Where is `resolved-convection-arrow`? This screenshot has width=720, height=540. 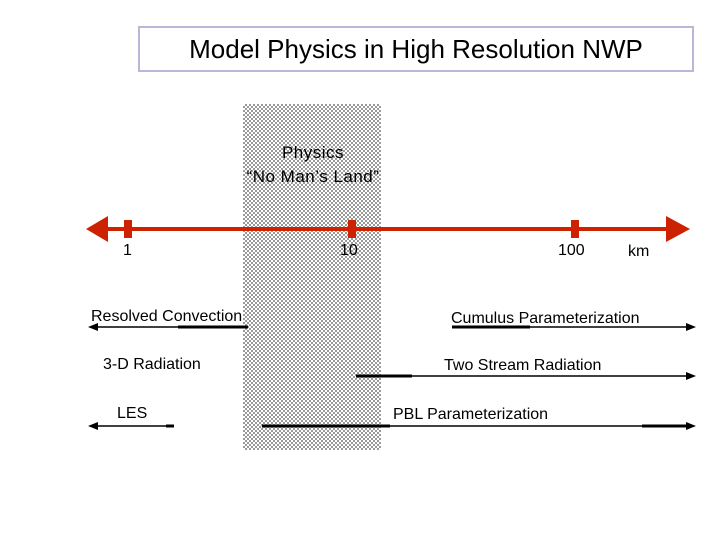
resolved-convection-arrow is located at coordinates (168, 327).